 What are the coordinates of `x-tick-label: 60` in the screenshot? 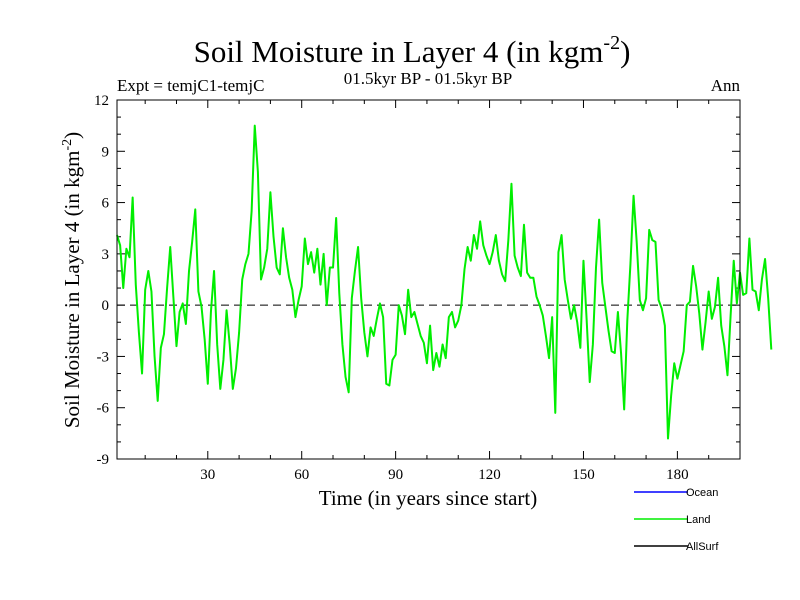 It's located at (301, 475).